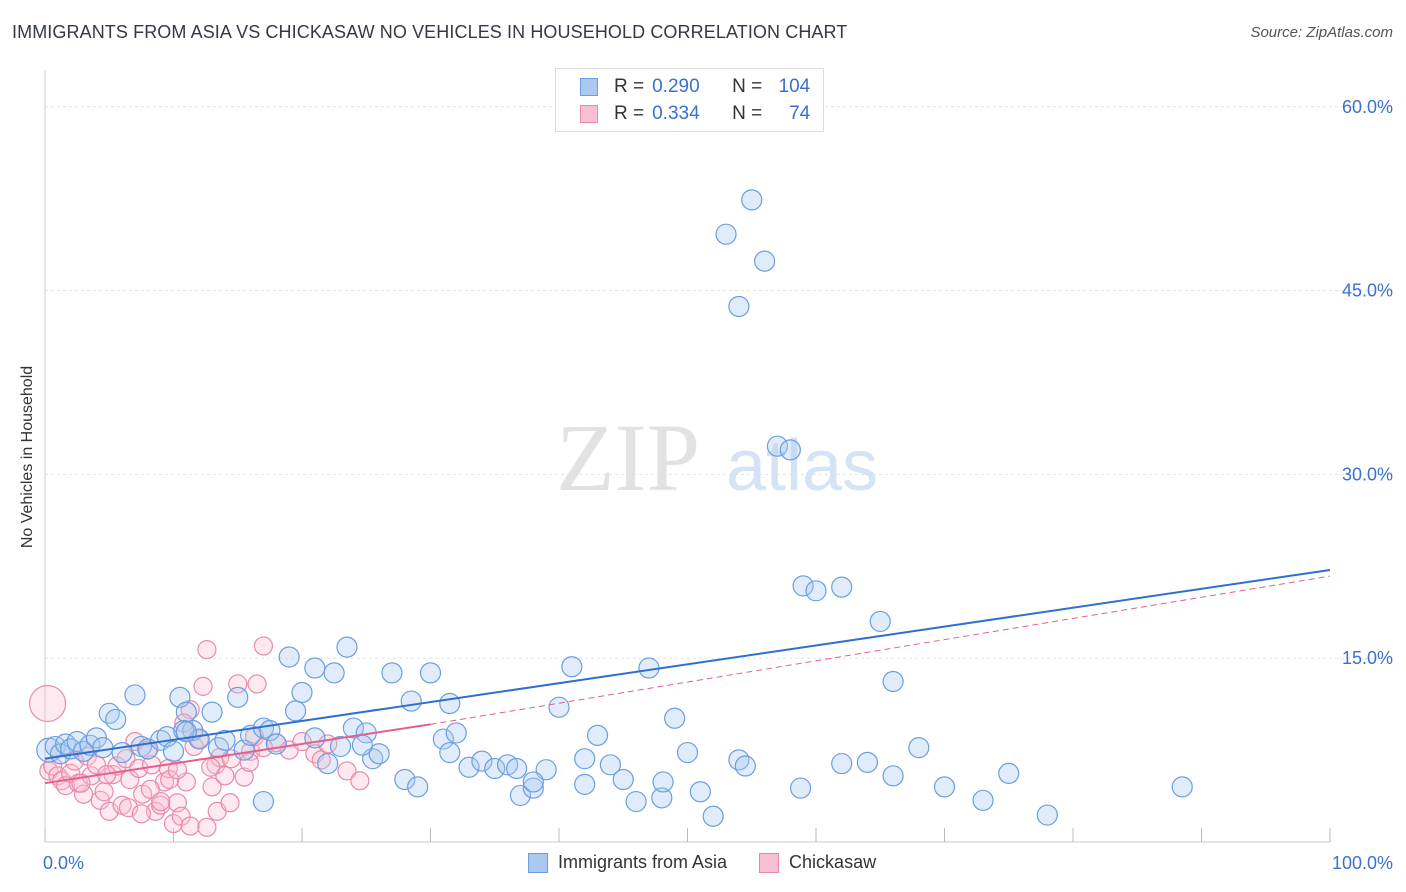 This screenshot has width=1406, height=892. I want to click on stats-row-asia: R = 0.290 N = 104, so click(695, 87).